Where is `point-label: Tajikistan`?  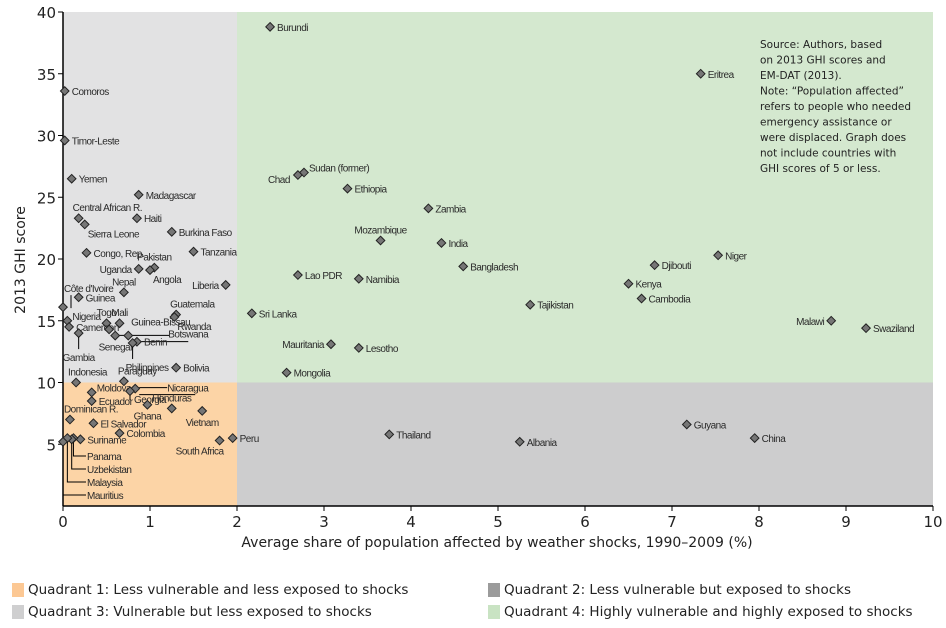
point-label: Tajikistan is located at coordinates (555, 306).